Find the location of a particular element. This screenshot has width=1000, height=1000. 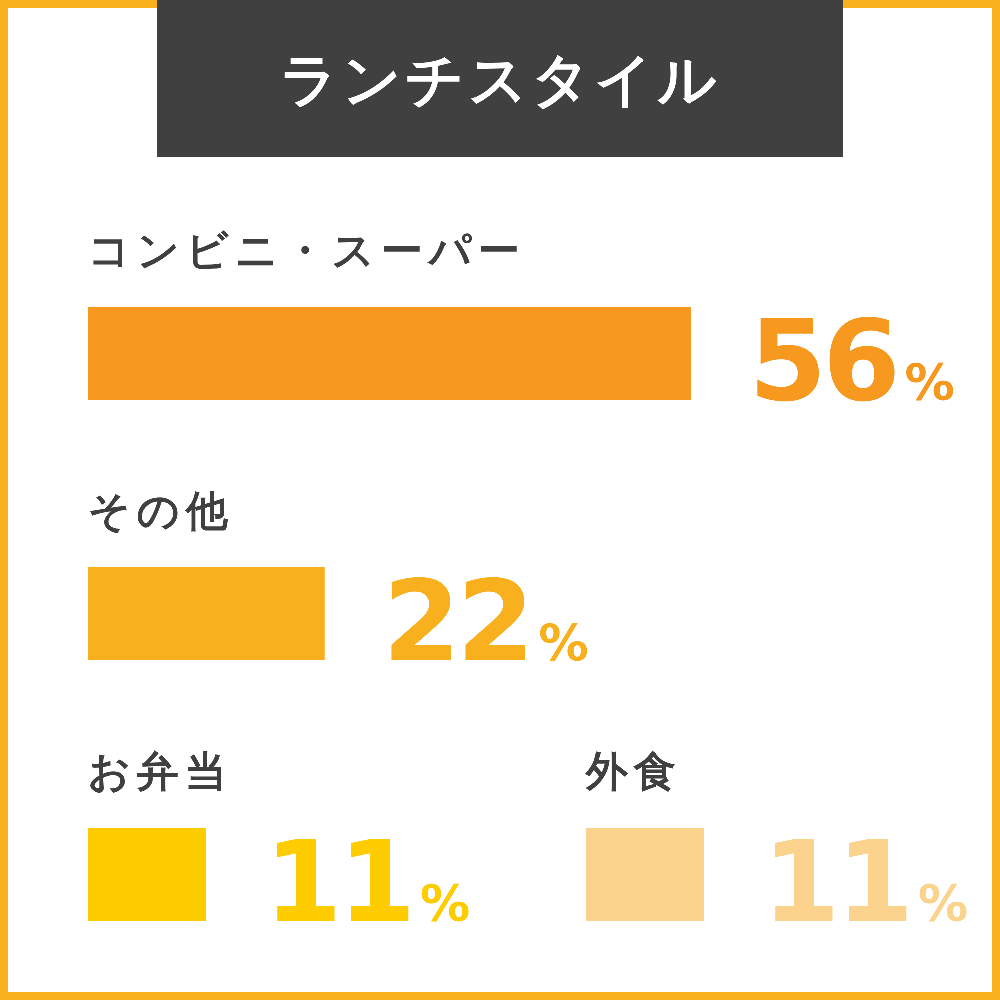

y-tick-label: お弁当 is located at coordinates (160, 771).